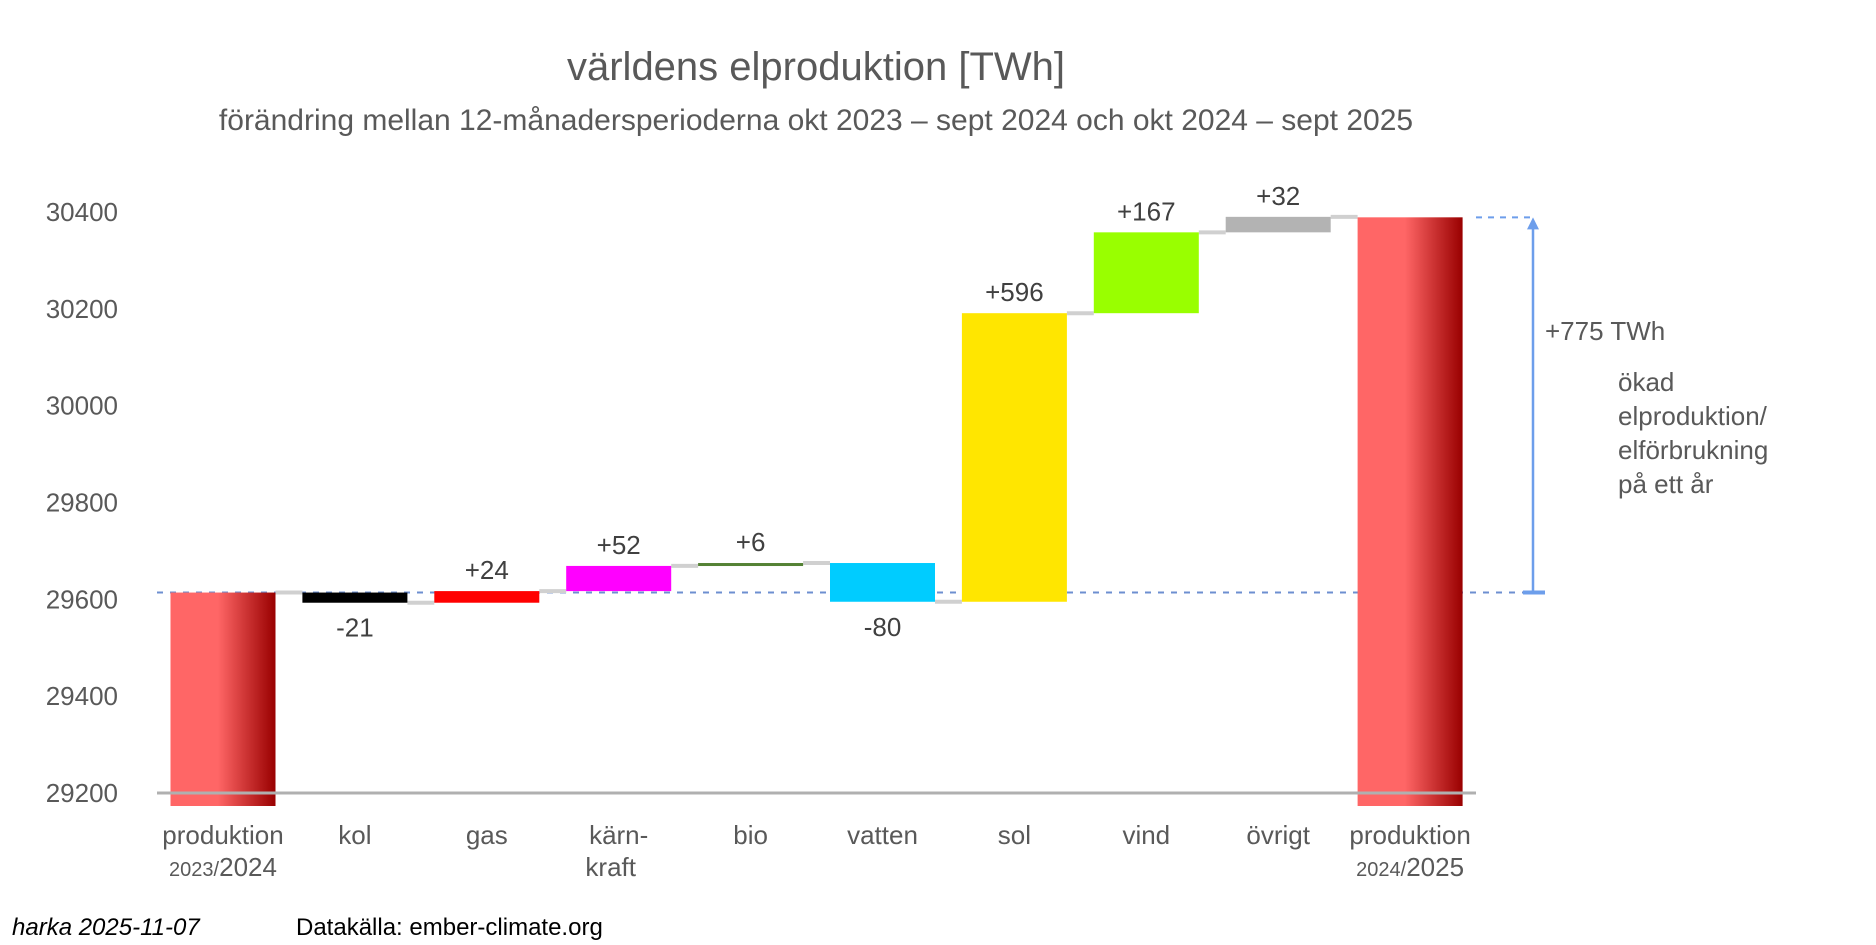 This screenshot has height=945, width=1876. What do you see at coordinates (222, 835) in the screenshot?
I see `x-label-start: produktion` at bounding box center [222, 835].